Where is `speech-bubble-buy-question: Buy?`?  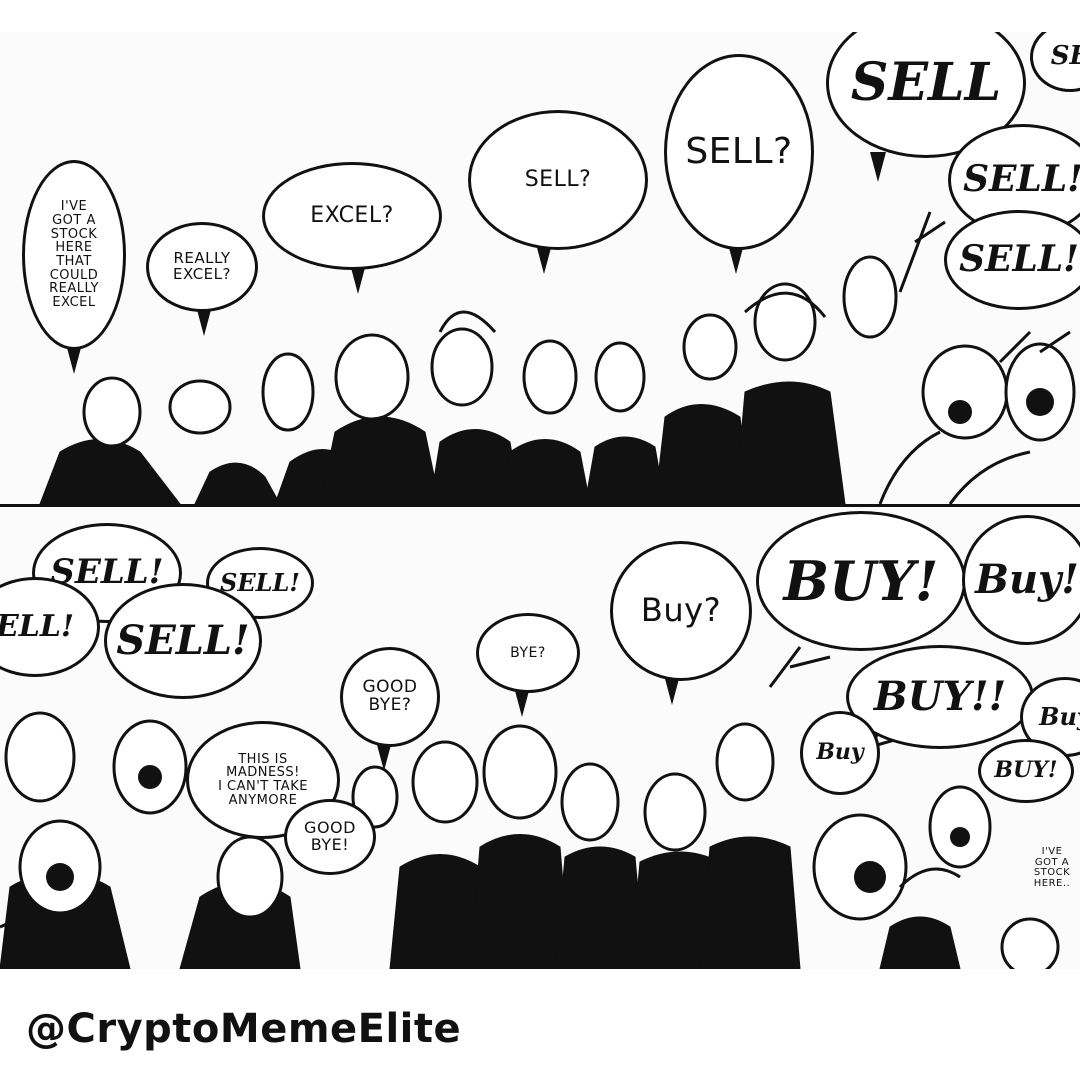 speech-bubble-buy-question: Buy? is located at coordinates (681, 611).